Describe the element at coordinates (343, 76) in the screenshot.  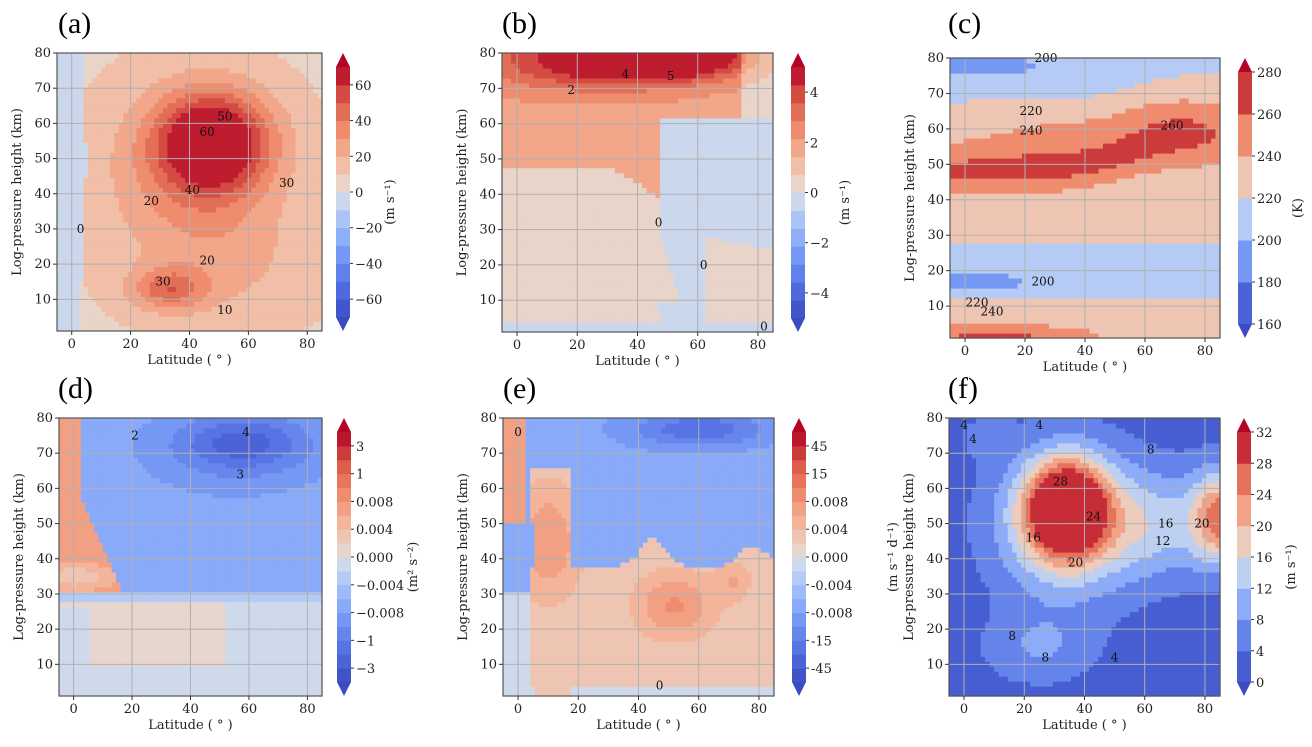
I see `colorbar-segment` at that location.